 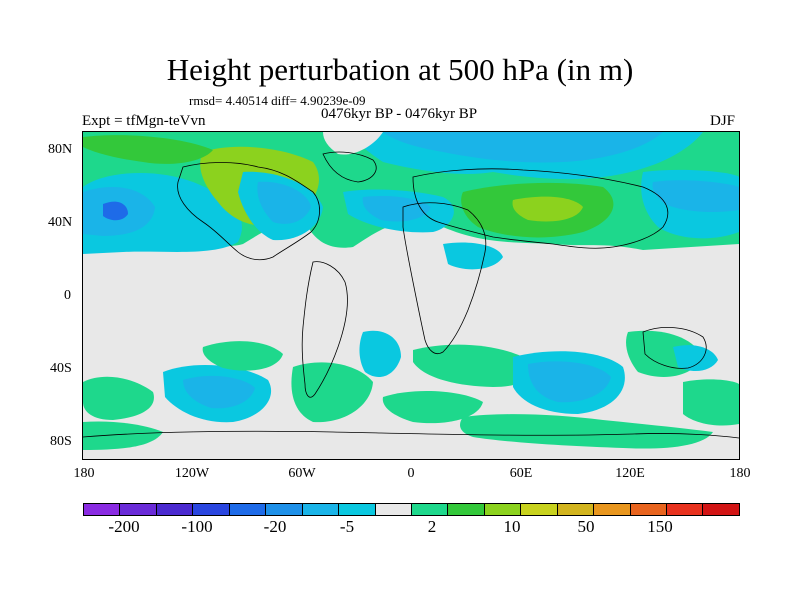 I want to click on arabia-low, so click(x=473, y=256).